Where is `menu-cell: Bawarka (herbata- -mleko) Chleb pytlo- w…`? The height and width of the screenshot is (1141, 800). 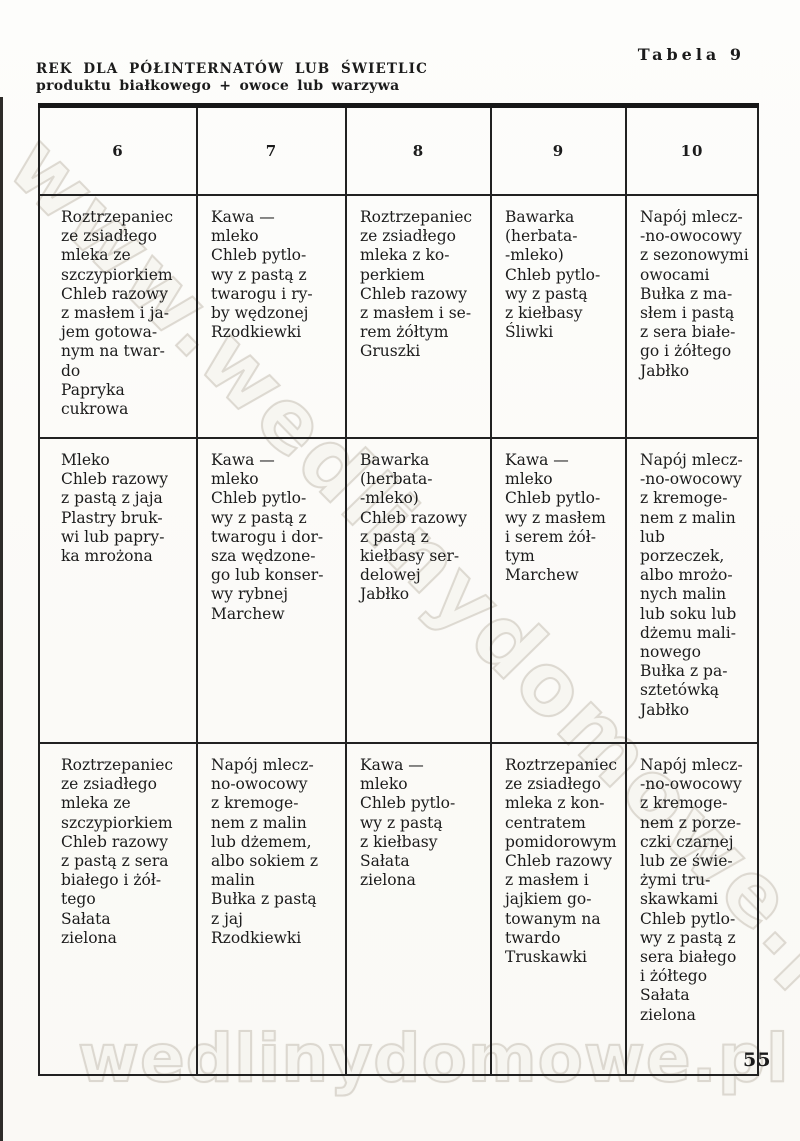
menu-cell: Bawarka (herbata- -mleko) Chleb pytlo- w… is located at coordinates (558, 316).